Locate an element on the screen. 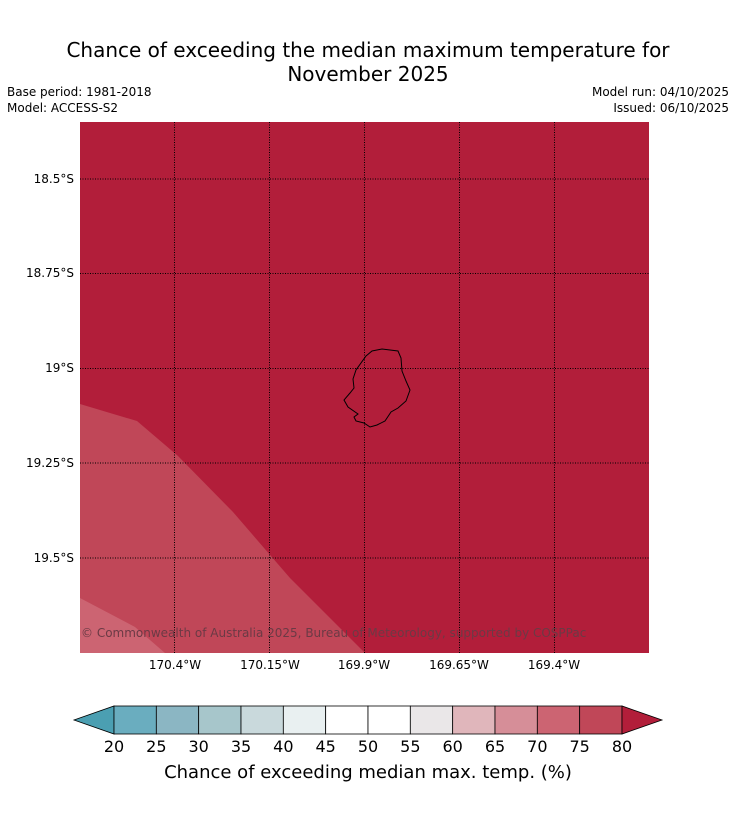 This screenshot has height=816, width=736. lat-label-18-5: 18.5°S is located at coordinates (53, 179).